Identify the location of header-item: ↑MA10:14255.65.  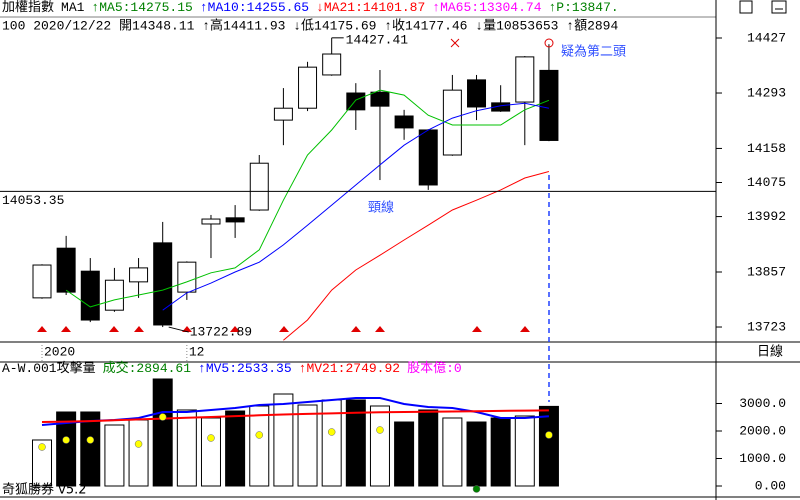
(254, 7).